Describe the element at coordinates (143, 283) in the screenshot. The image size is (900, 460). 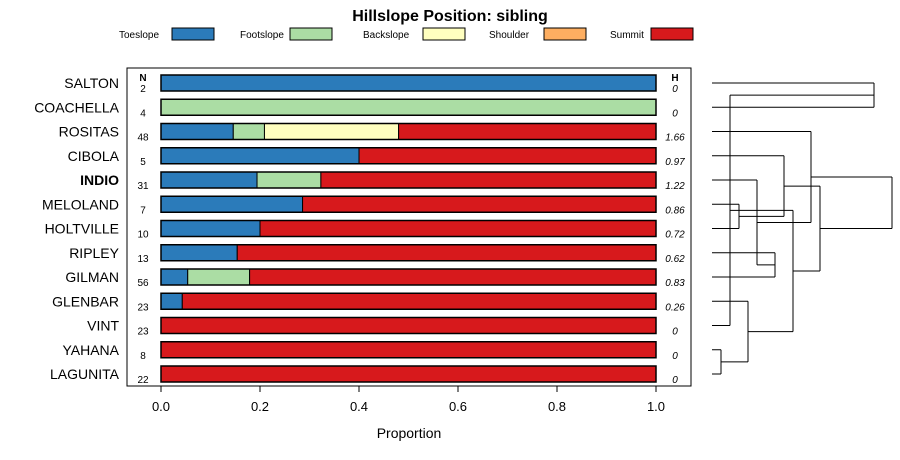
I see `n-value: 56` at that location.